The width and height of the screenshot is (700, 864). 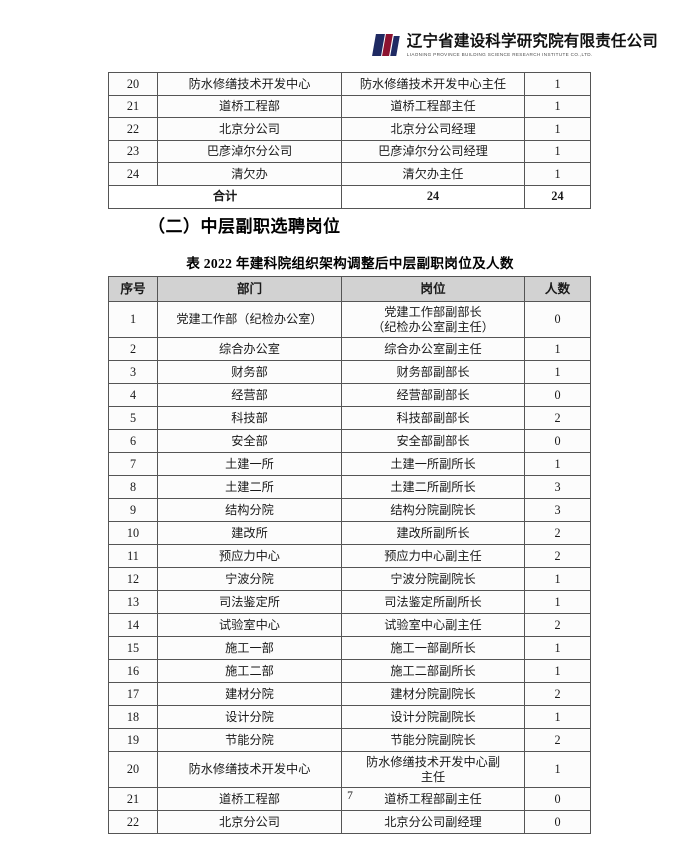 What do you see at coordinates (133, 319) in the screenshot?
I see `cell-index: 1` at bounding box center [133, 319].